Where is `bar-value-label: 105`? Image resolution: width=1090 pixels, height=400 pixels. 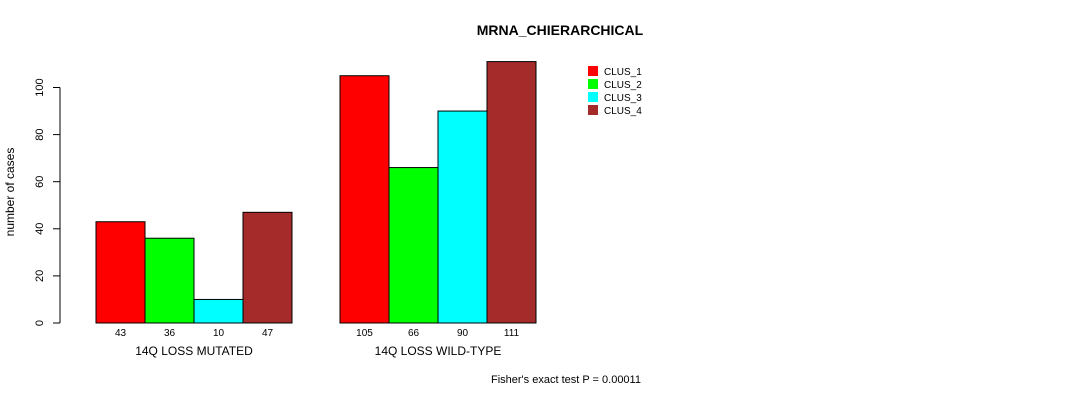 bar-value-label: 105 is located at coordinates (364, 333).